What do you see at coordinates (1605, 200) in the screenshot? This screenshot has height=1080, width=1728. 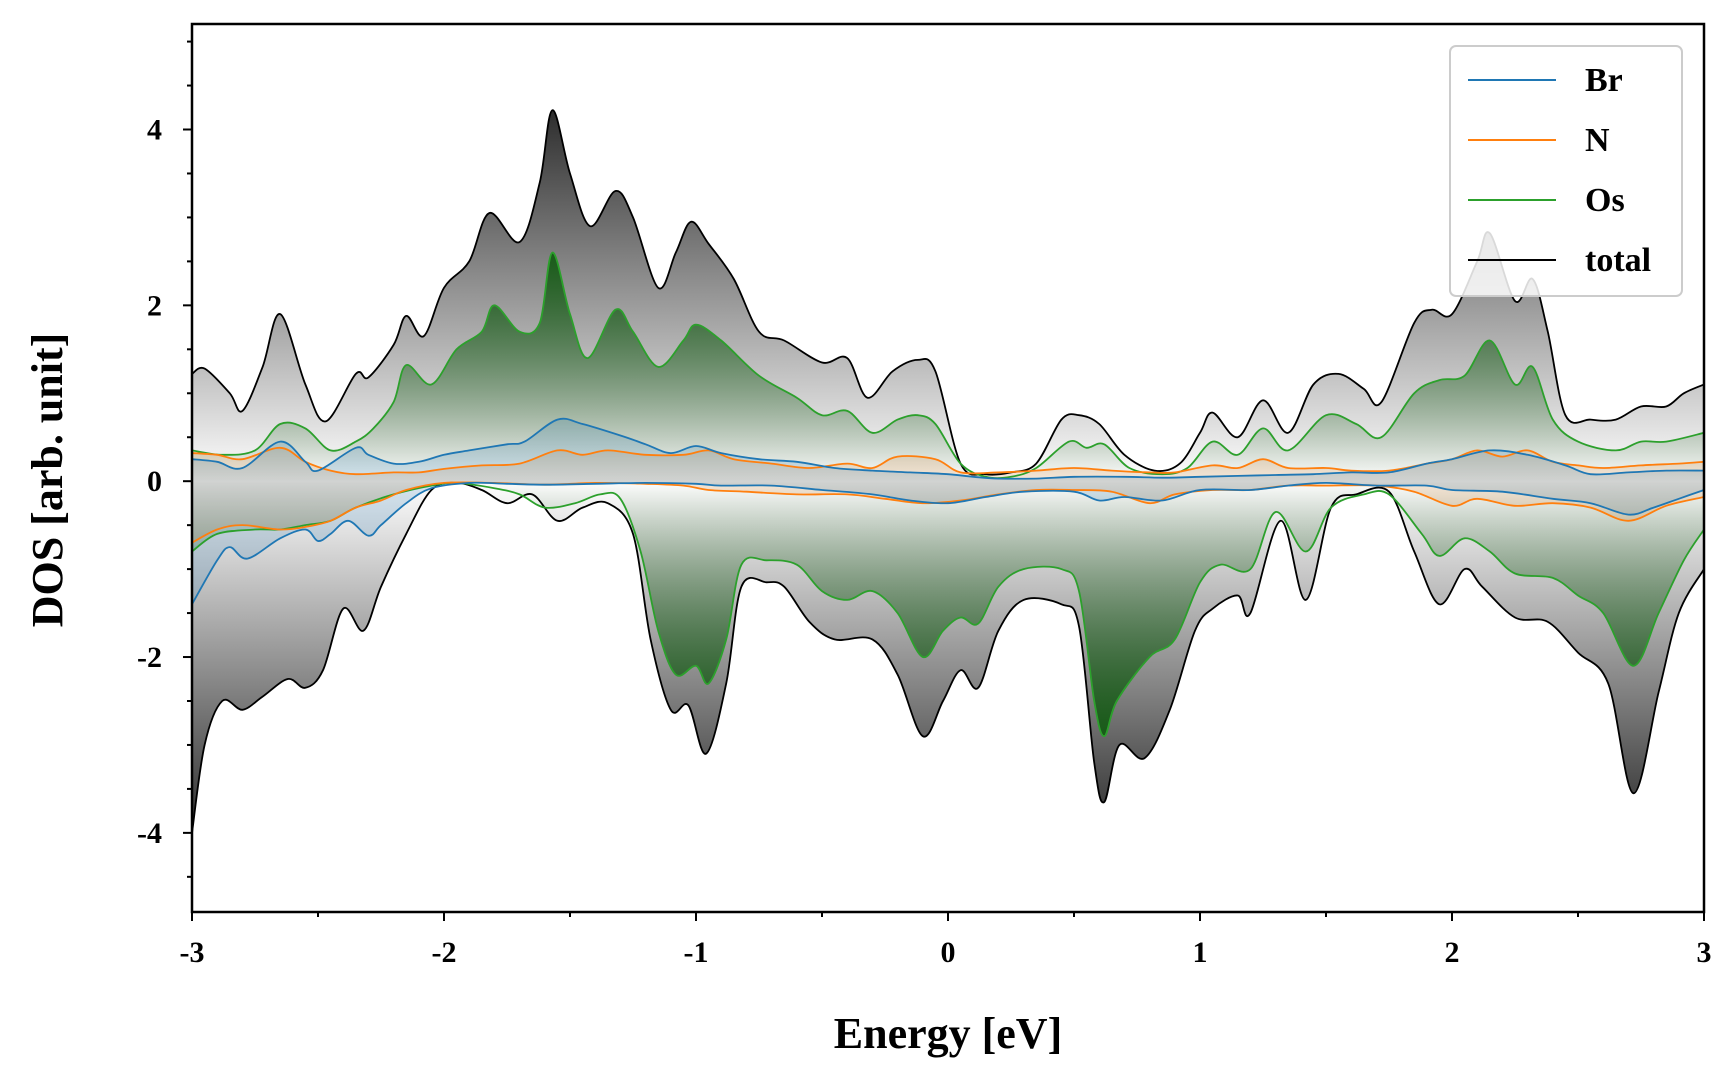 I see `legend-label: Os` at bounding box center [1605, 200].